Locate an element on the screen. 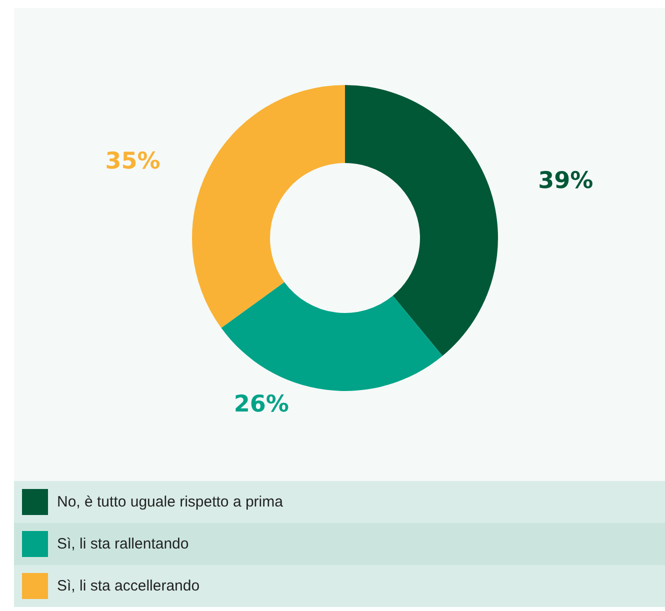 The image size is (665, 611). data-label: 35% is located at coordinates (132, 161).